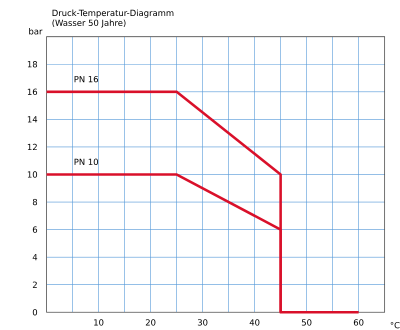  I want to click on y-tick-label: 8, so click(35, 202).